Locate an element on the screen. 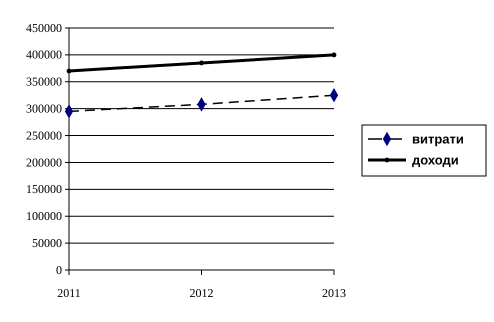 This screenshot has width=494, height=322. y-tick-label: 200000 is located at coordinates (44, 162).